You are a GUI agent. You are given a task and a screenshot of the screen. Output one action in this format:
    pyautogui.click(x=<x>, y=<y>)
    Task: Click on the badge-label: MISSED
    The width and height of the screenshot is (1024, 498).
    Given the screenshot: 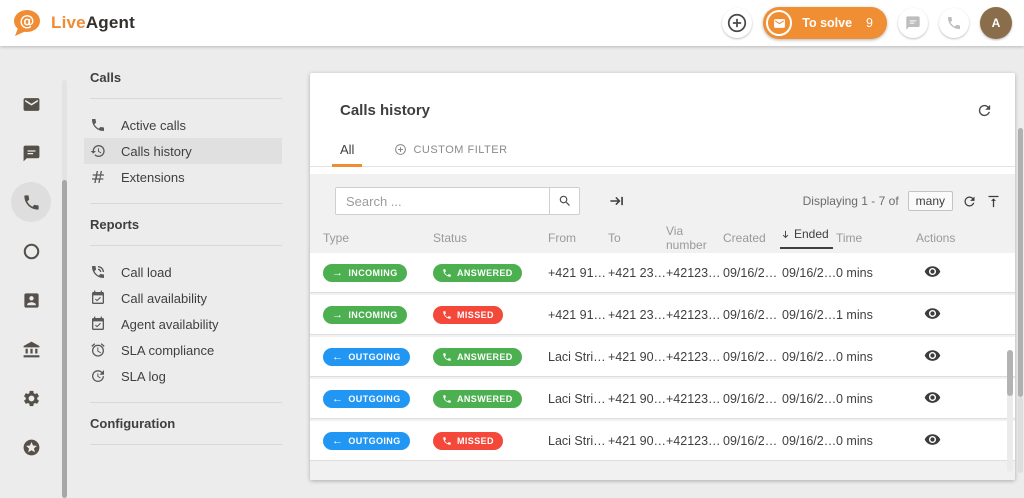 What is the action you would take?
    pyautogui.click(x=475, y=440)
    